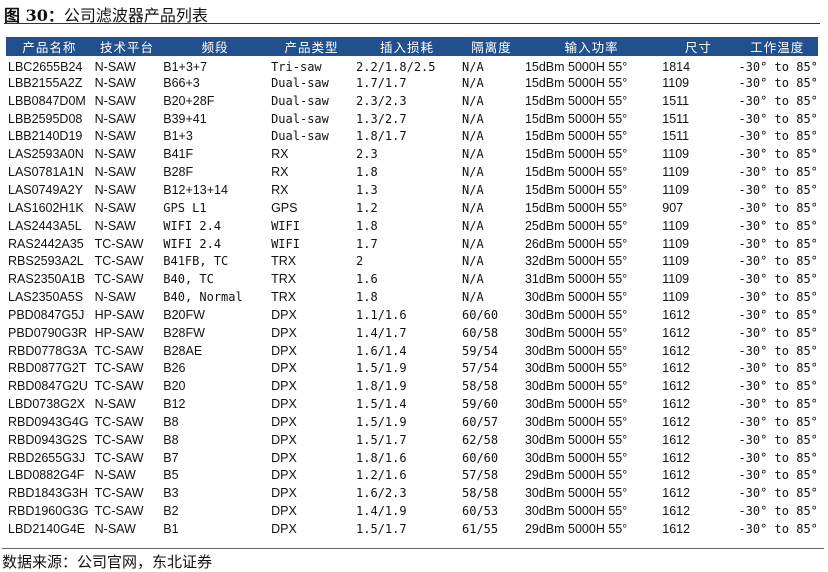 Image resolution: width=828 pixels, height=572 pixels. Describe the element at coordinates (491, 47) in the screenshot. I see `header-isolation: 隔离度` at that location.